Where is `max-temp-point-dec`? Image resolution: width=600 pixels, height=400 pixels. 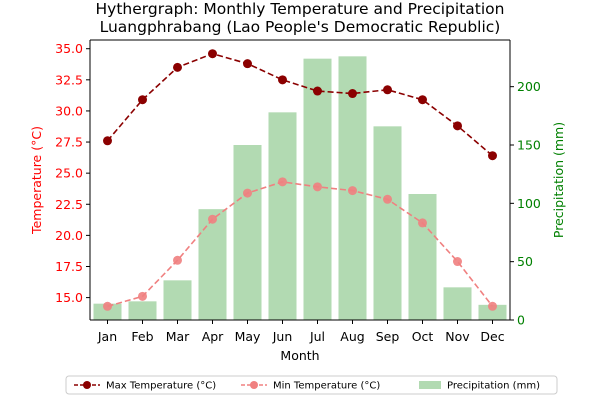
max-temp-point-dec is located at coordinates (492, 156).